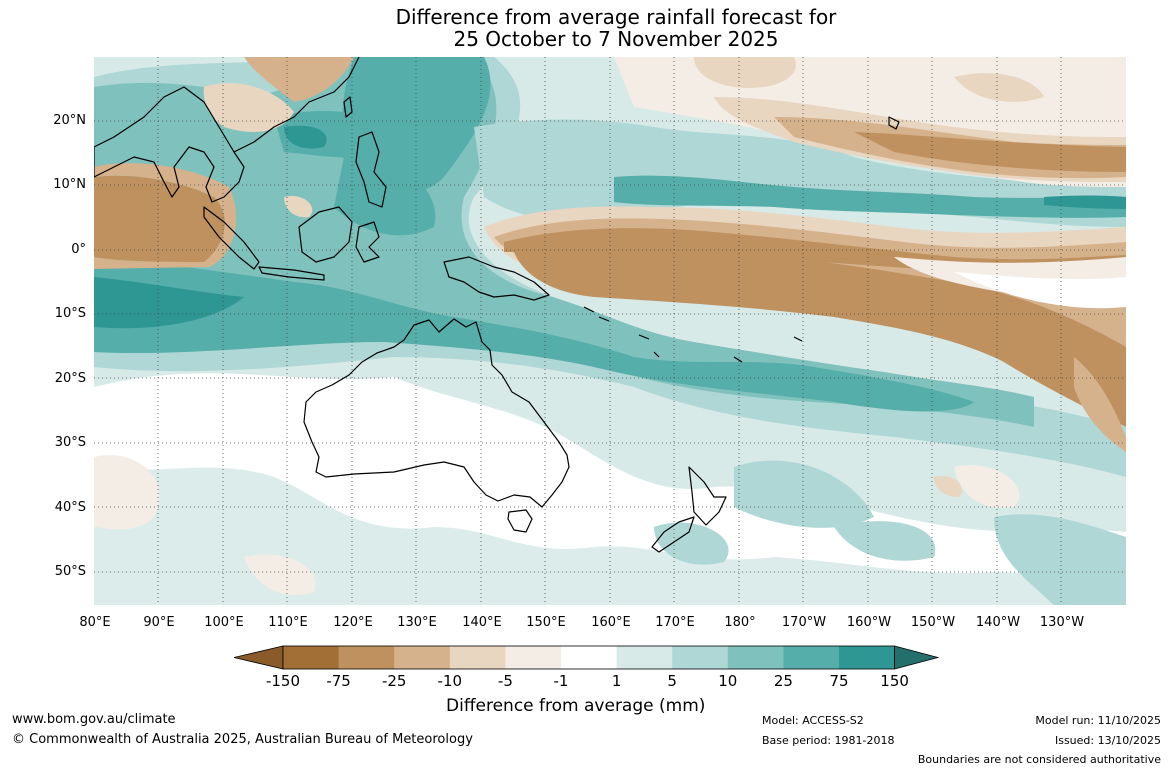 The width and height of the screenshot is (1173, 770). I want to click on website-text: www.bom.gov.au/climate, so click(94, 719).